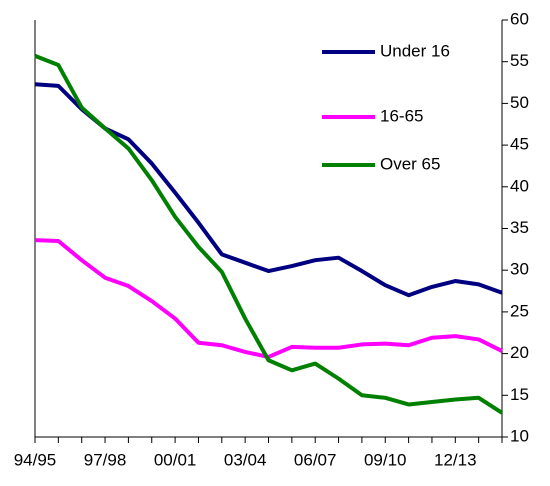 Image resolution: width=550 pixels, height=486 pixels. What do you see at coordinates (35, 459) in the screenshot?
I see `x-tick-label: 94/95` at bounding box center [35, 459].